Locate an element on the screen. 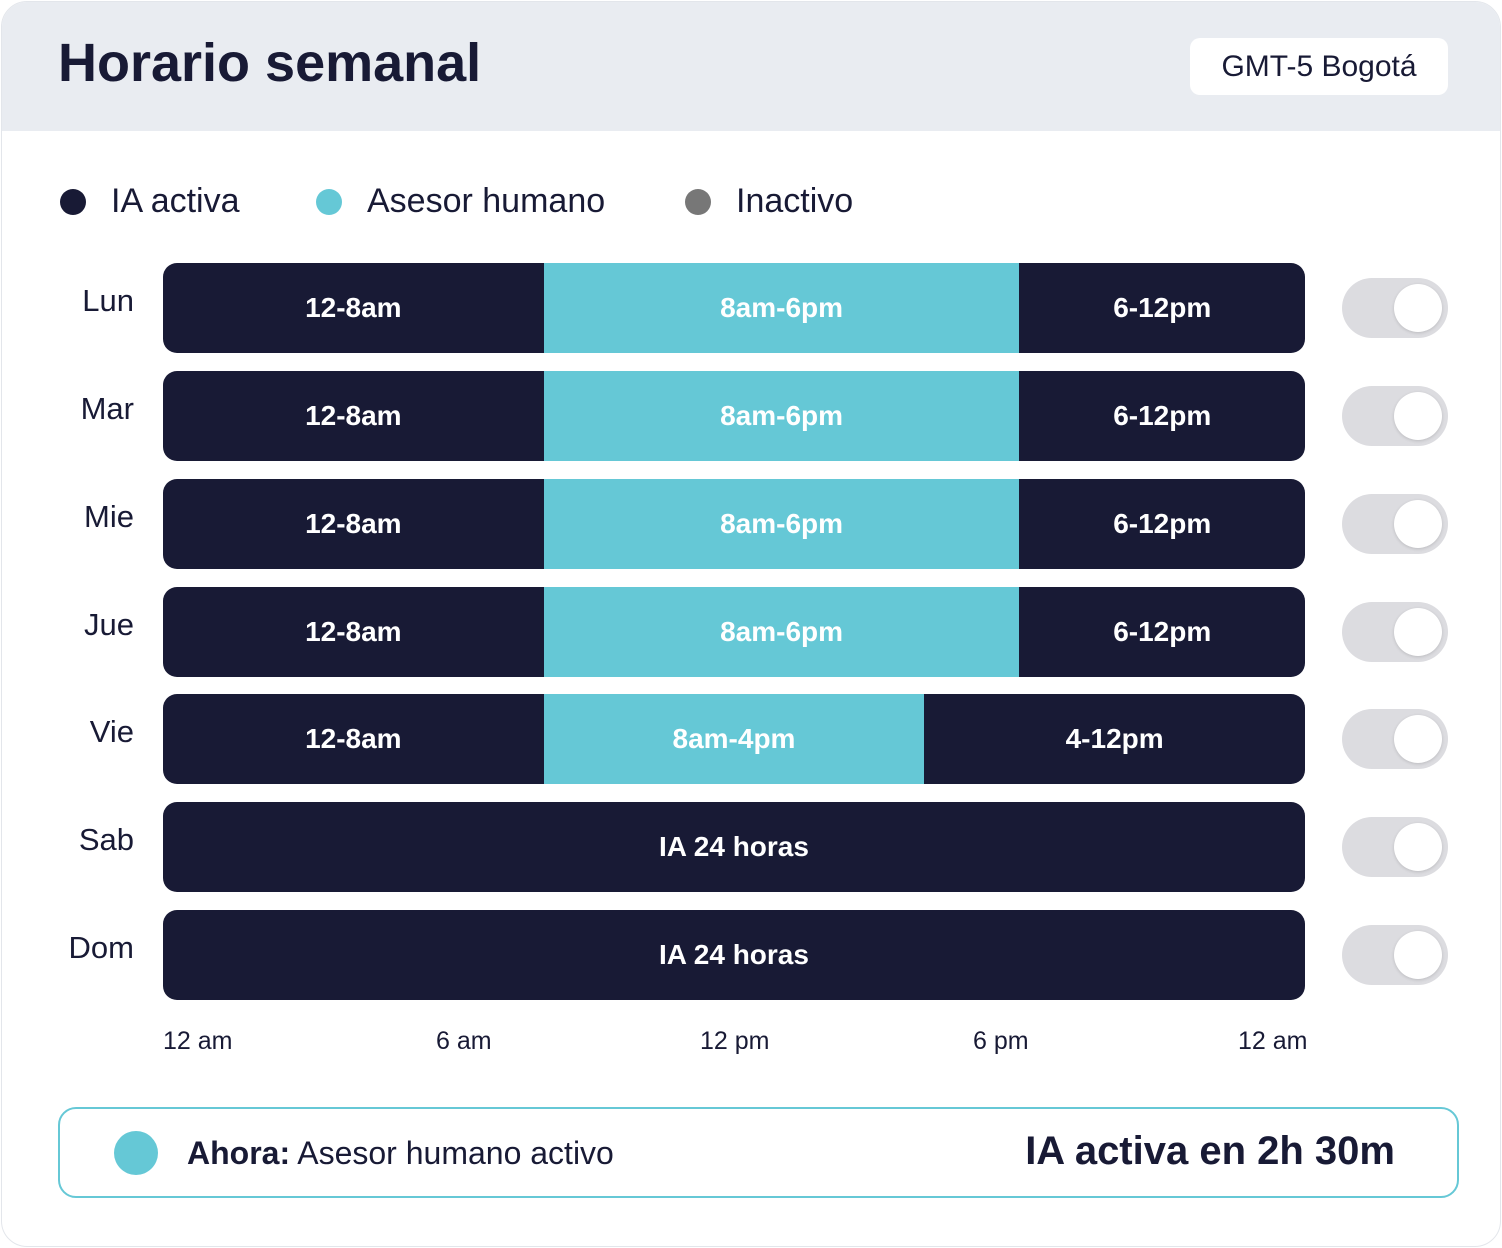  day-label: Lun is located at coordinates (108, 300).